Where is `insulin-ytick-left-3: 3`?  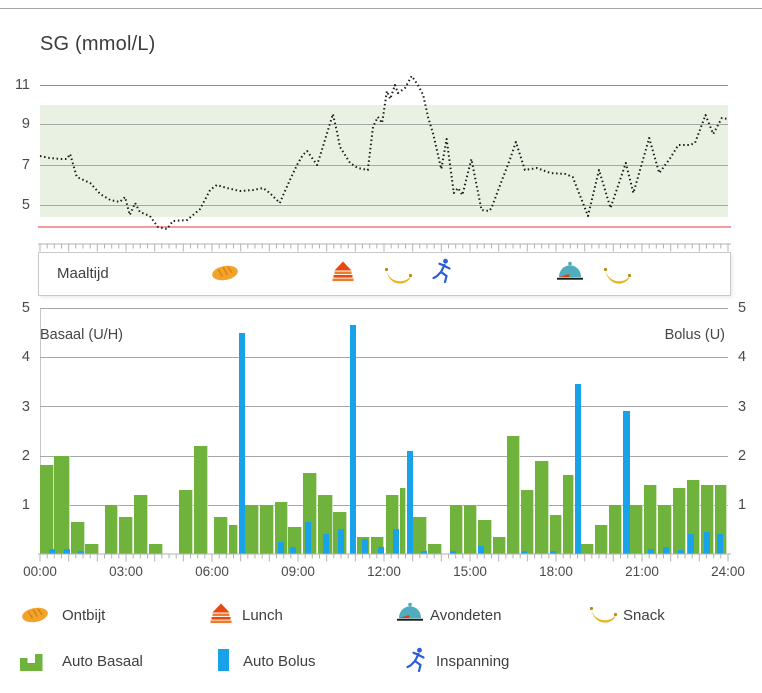 insulin-ytick-left-3: 3 is located at coordinates (25, 407).